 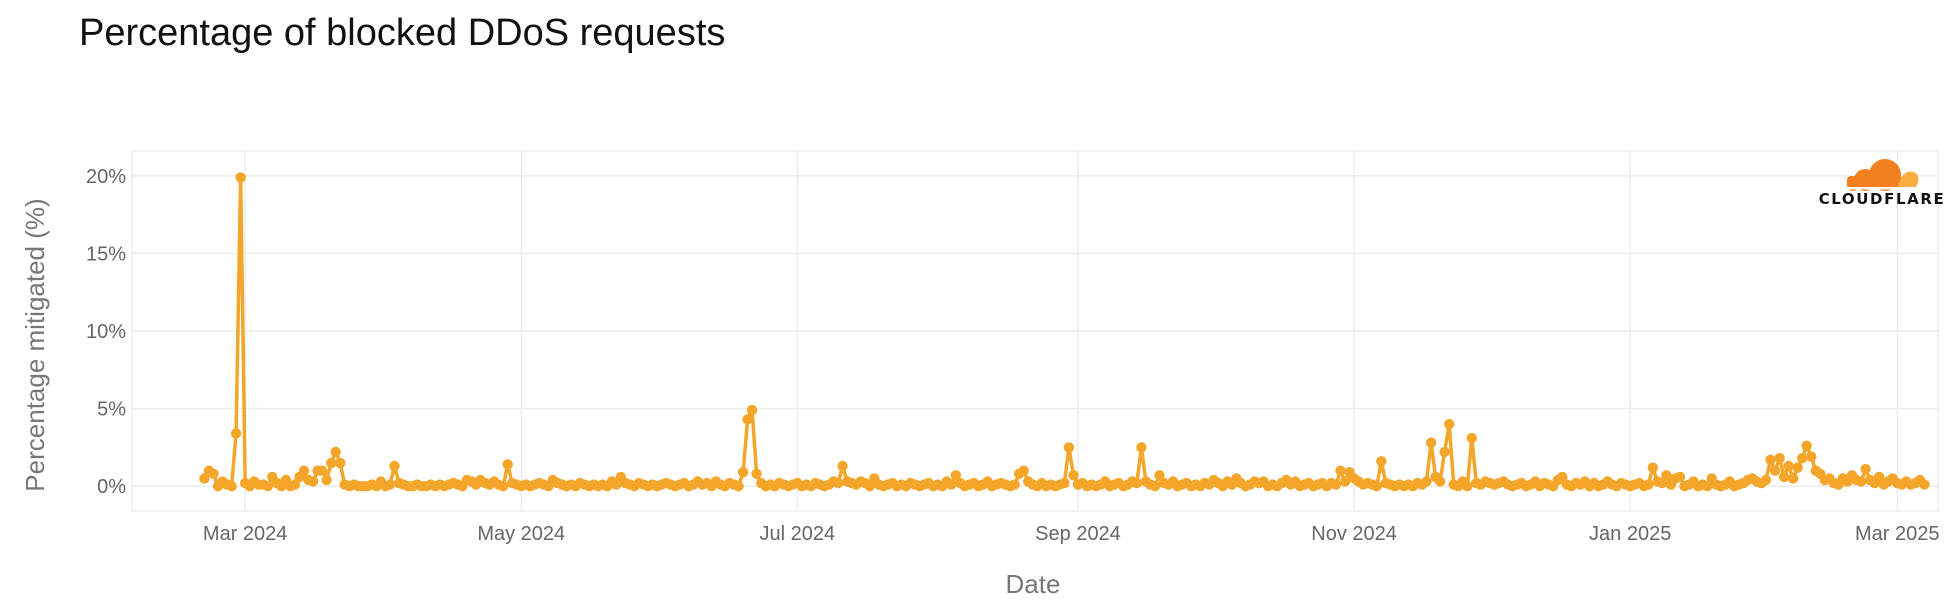 I want to click on x-tick-label: Mar 2024, so click(x=245, y=534).